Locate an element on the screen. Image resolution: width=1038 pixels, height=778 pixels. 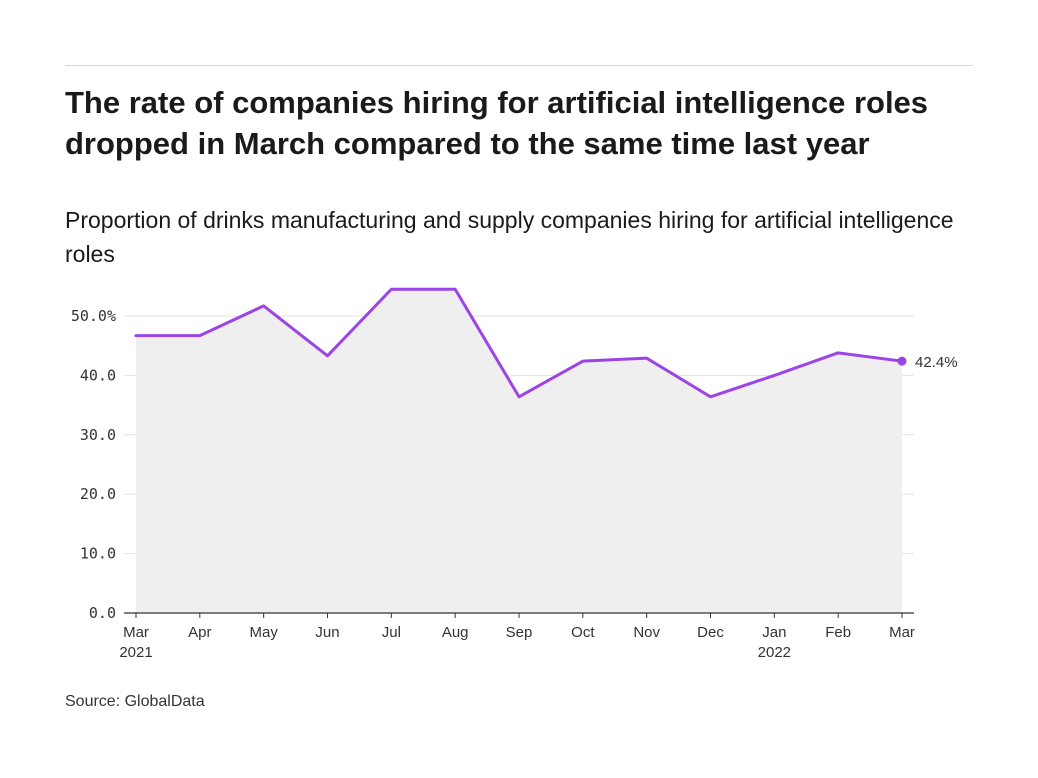
x-tick-label: Nov is located at coordinates (646, 632).